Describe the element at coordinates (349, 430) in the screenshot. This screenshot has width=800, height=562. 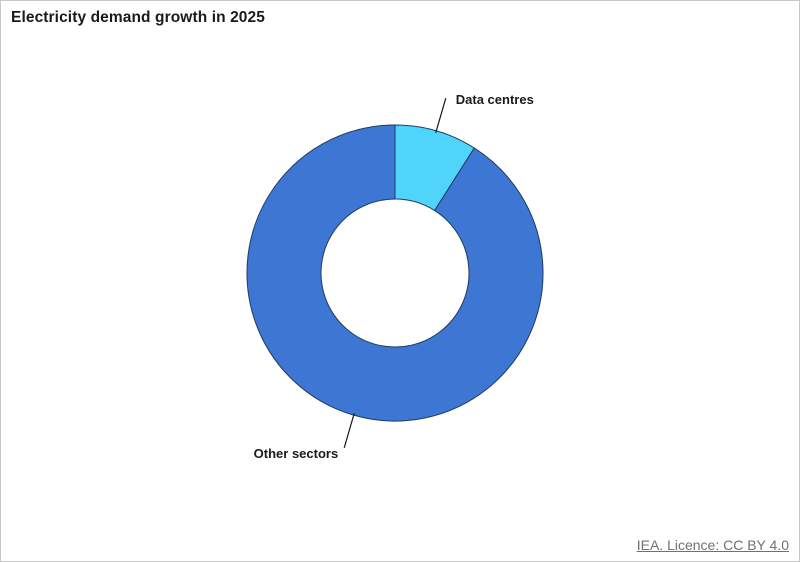
I see `leader-line-other-sectors` at that location.